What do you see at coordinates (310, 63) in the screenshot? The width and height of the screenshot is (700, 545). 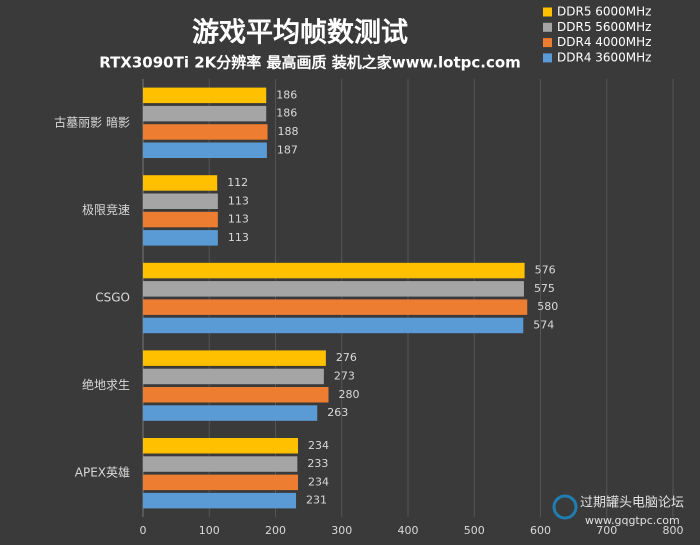 I see `chart-subtitle: RTX3090Ti 2K分辨率 最高画质 装机之家www.lotpc.com` at bounding box center [310, 63].